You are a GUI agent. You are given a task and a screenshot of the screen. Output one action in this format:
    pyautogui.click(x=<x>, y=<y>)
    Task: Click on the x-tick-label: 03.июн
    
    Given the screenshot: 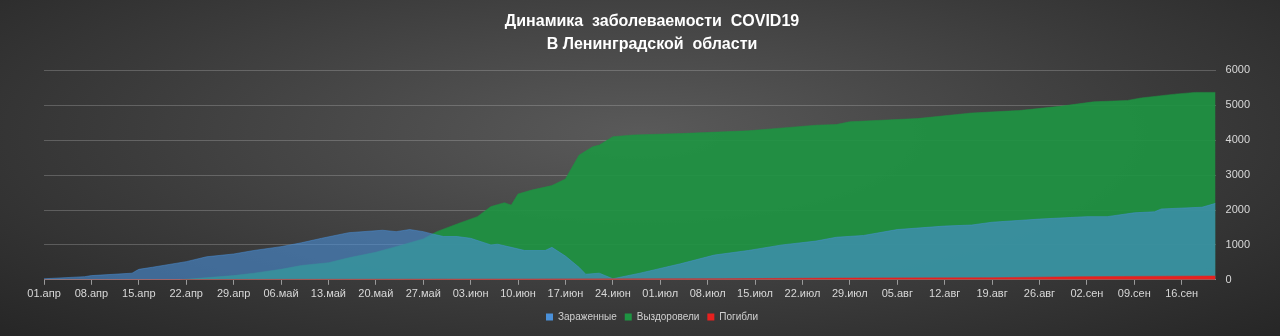 What is the action you would take?
    pyautogui.click(x=470, y=293)
    